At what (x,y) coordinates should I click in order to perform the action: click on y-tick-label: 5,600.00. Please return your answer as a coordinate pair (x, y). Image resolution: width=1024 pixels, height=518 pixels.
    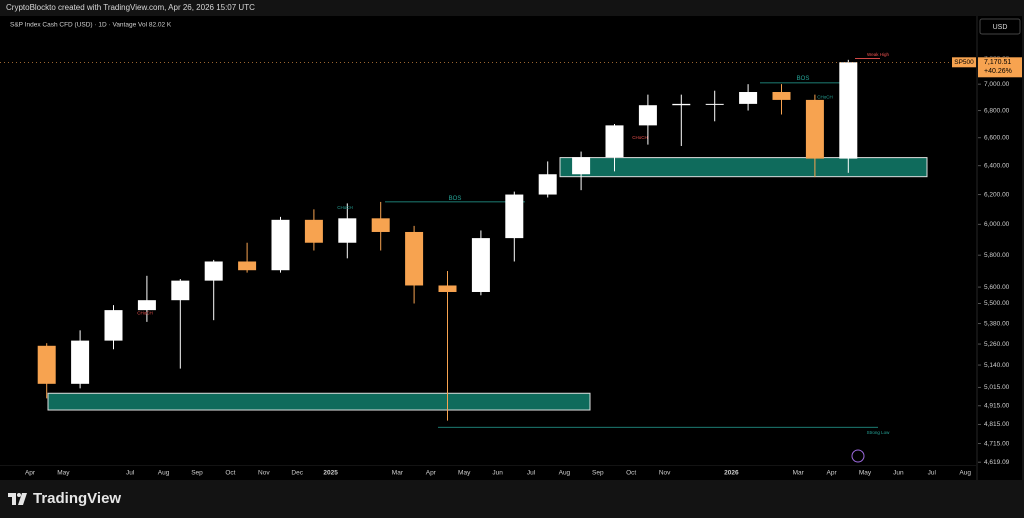
    Looking at the image, I should click on (997, 287).